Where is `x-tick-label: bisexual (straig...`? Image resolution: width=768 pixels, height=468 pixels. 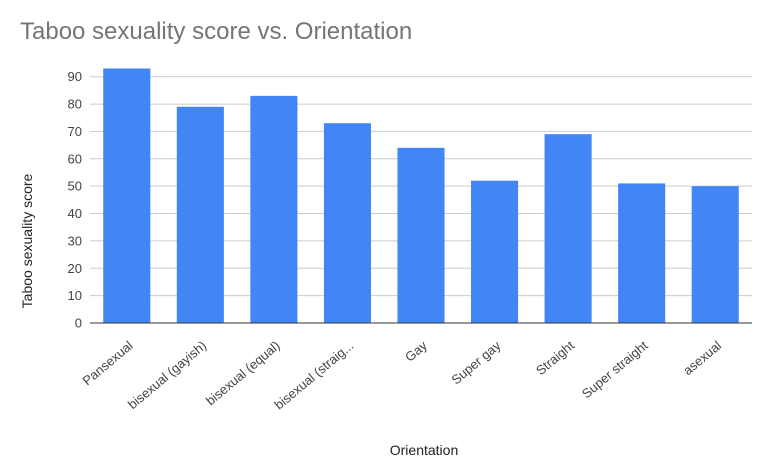
x-tick-label: bisexual (straig... is located at coordinates (313, 375).